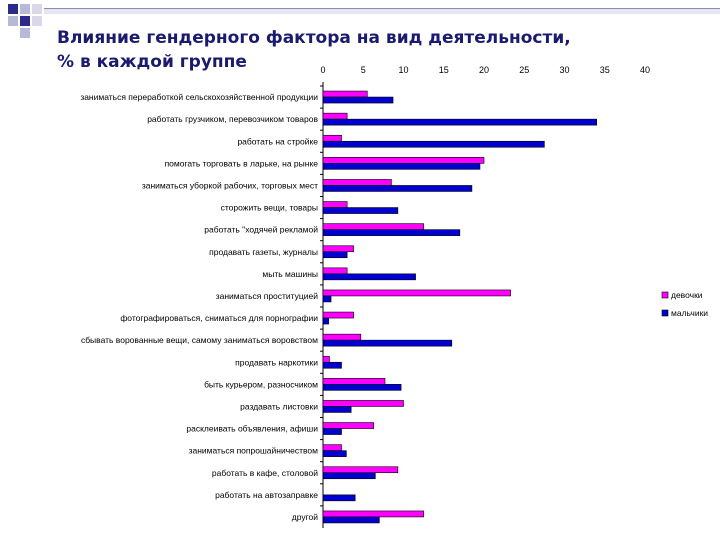 The height and width of the screenshot is (540, 720). Describe the element at coordinates (444, 70) in the screenshot. I see `x-tick-label: 15` at that location.